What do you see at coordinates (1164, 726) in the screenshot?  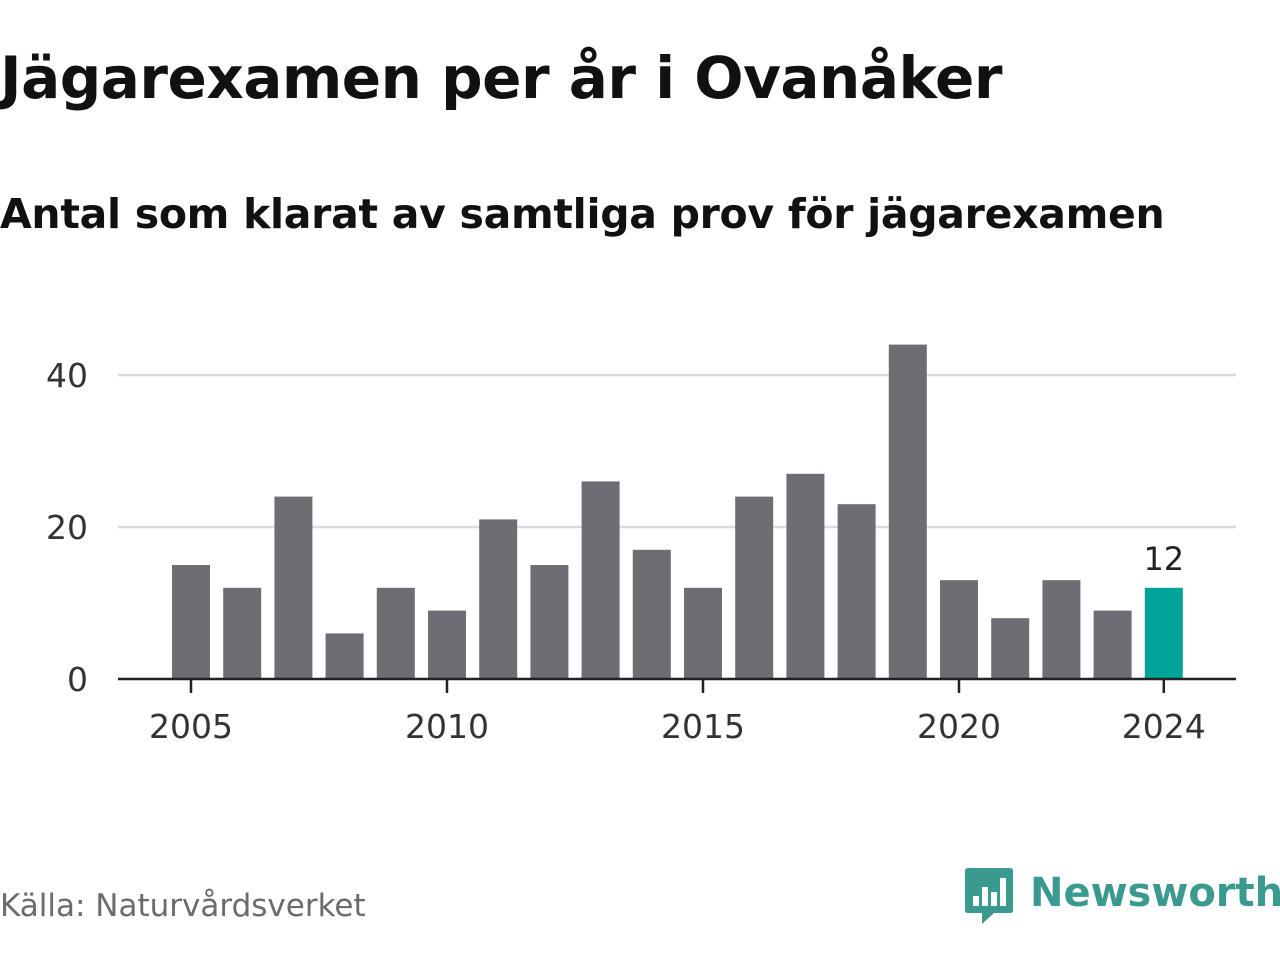 I see `x-tick-label: 2024` at bounding box center [1164, 726].